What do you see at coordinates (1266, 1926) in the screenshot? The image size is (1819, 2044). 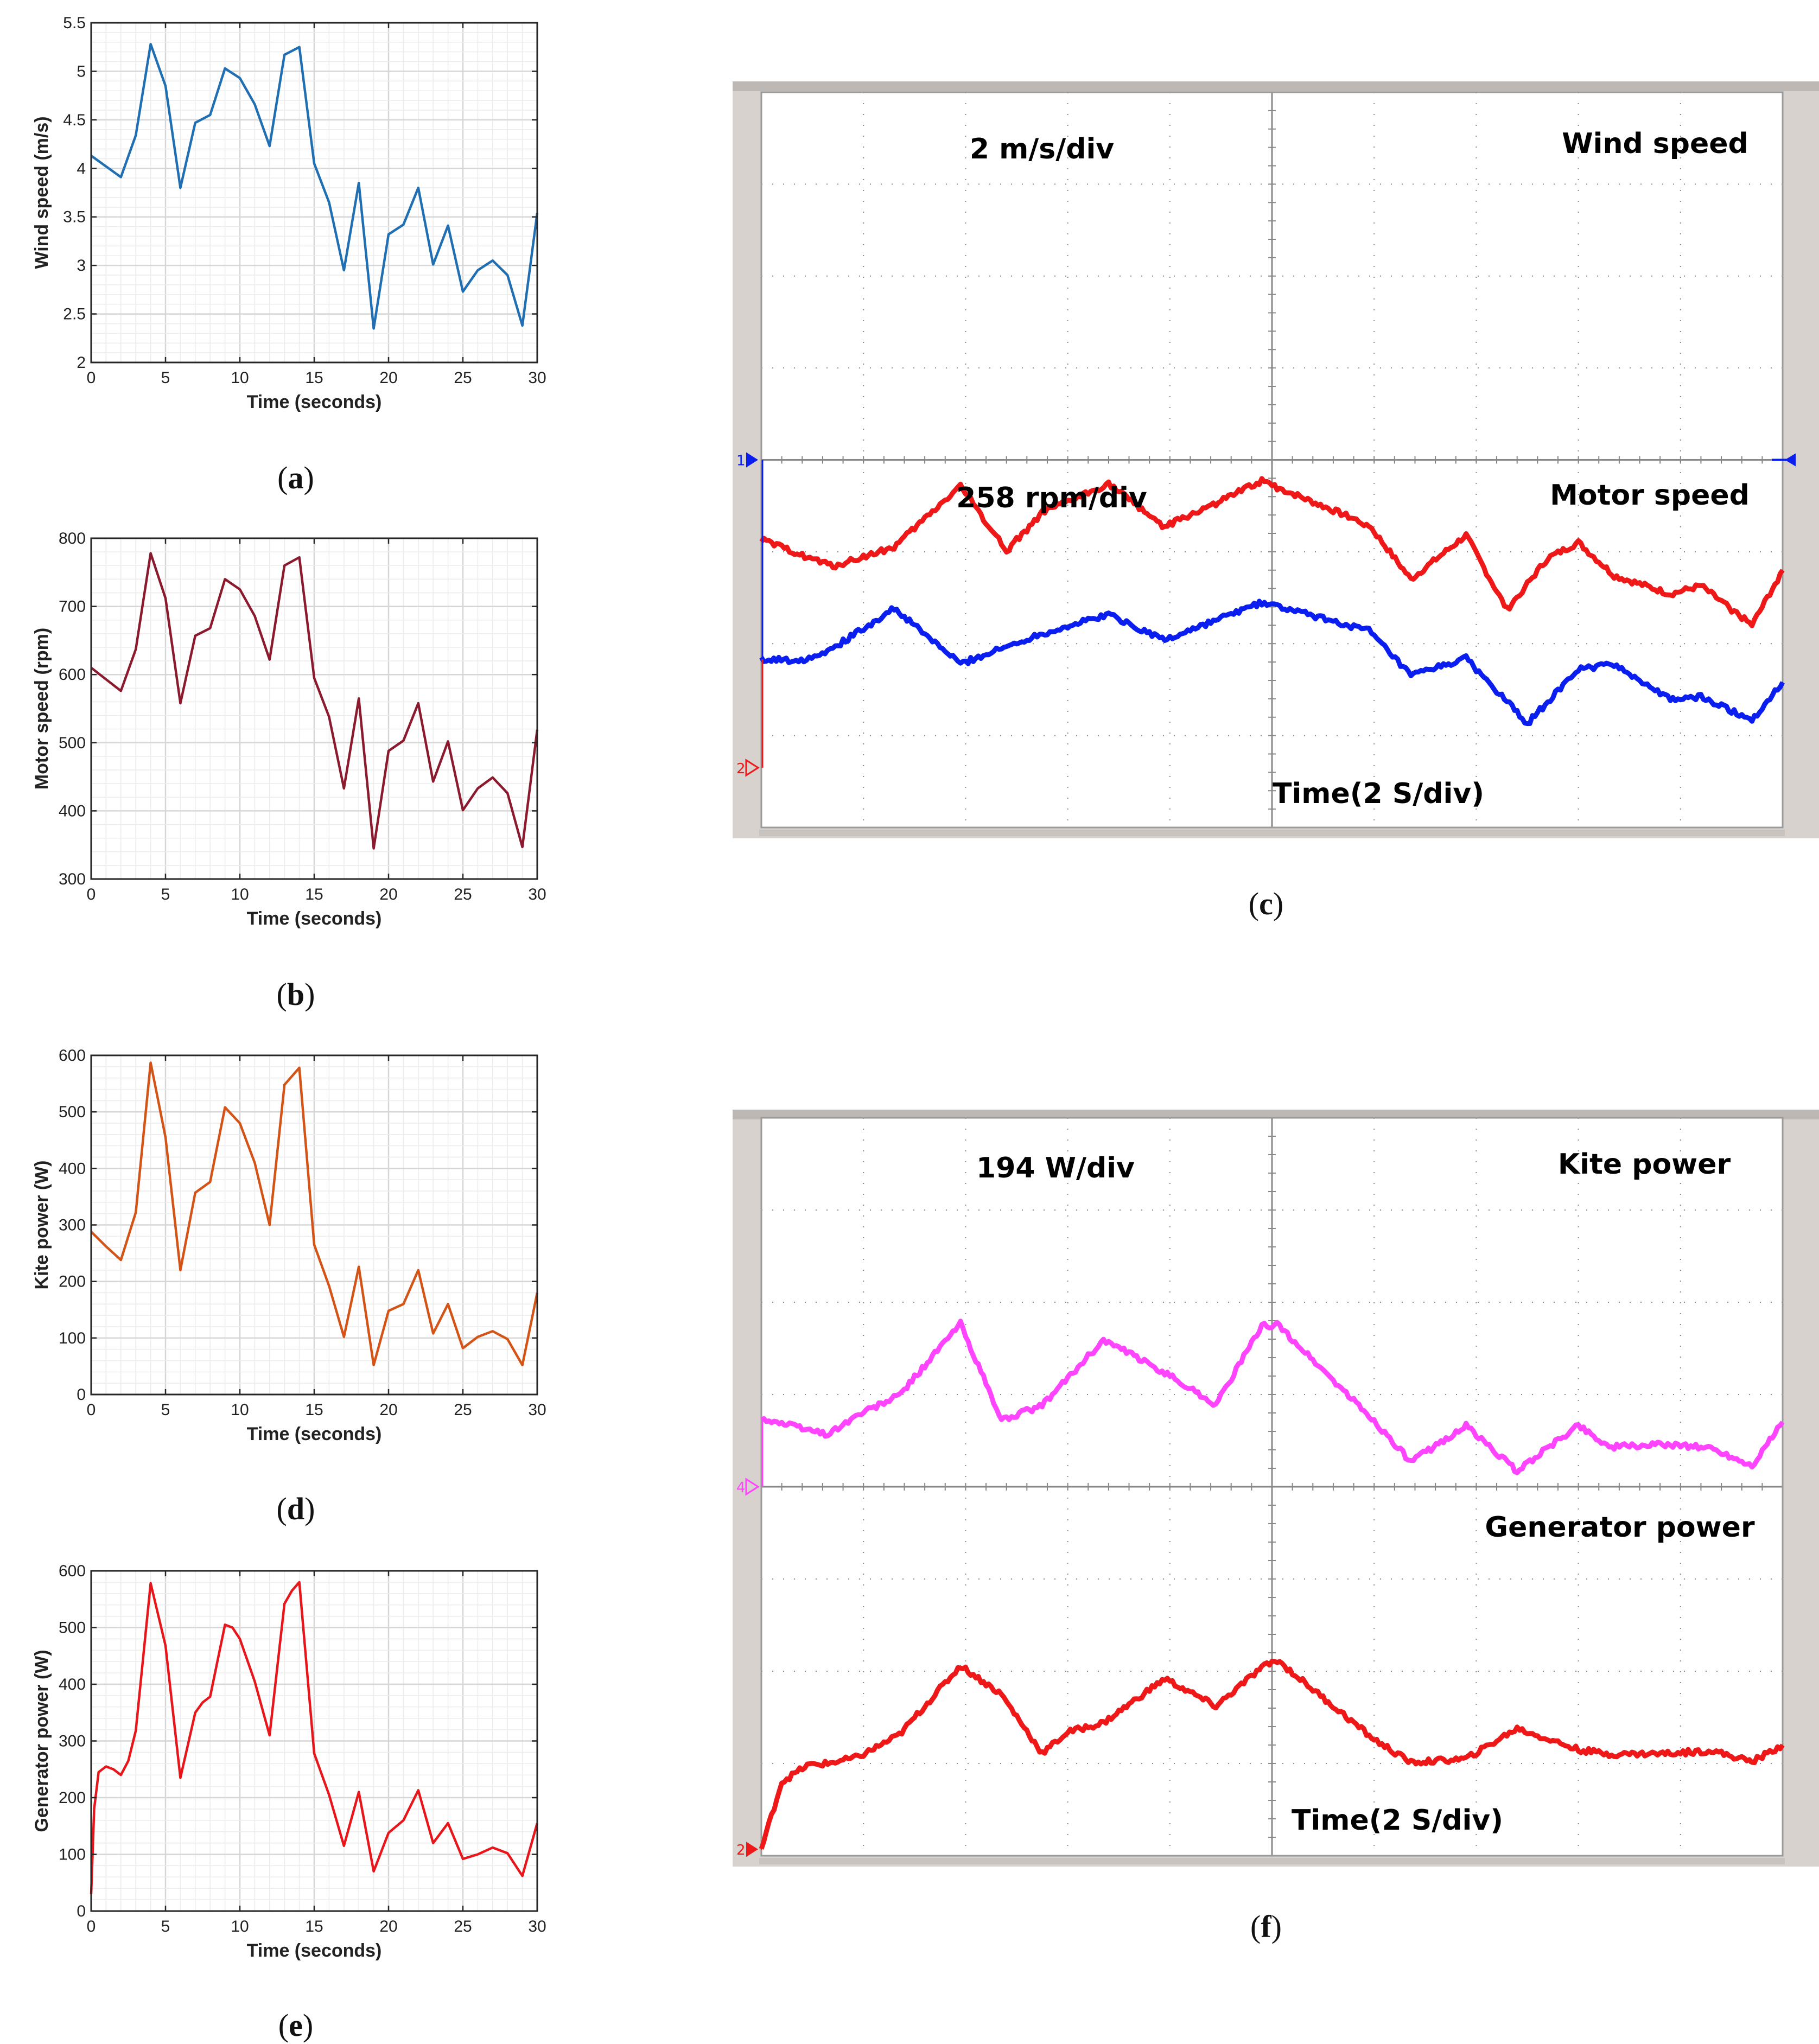 I see `panel-caption-letter: f` at bounding box center [1266, 1926].